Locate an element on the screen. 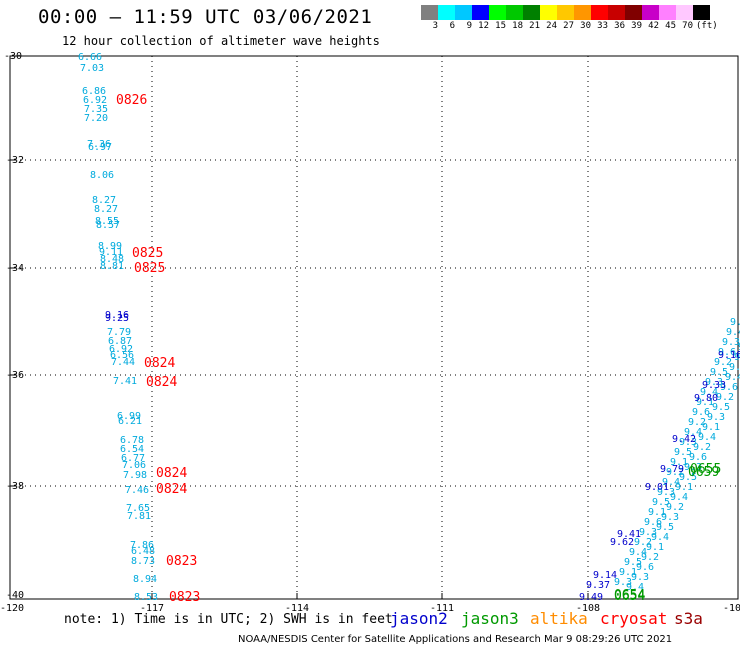 Image resolution: width=740 pixels, height=650 pixels. swh-label: 7.35 is located at coordinates (96, 109).